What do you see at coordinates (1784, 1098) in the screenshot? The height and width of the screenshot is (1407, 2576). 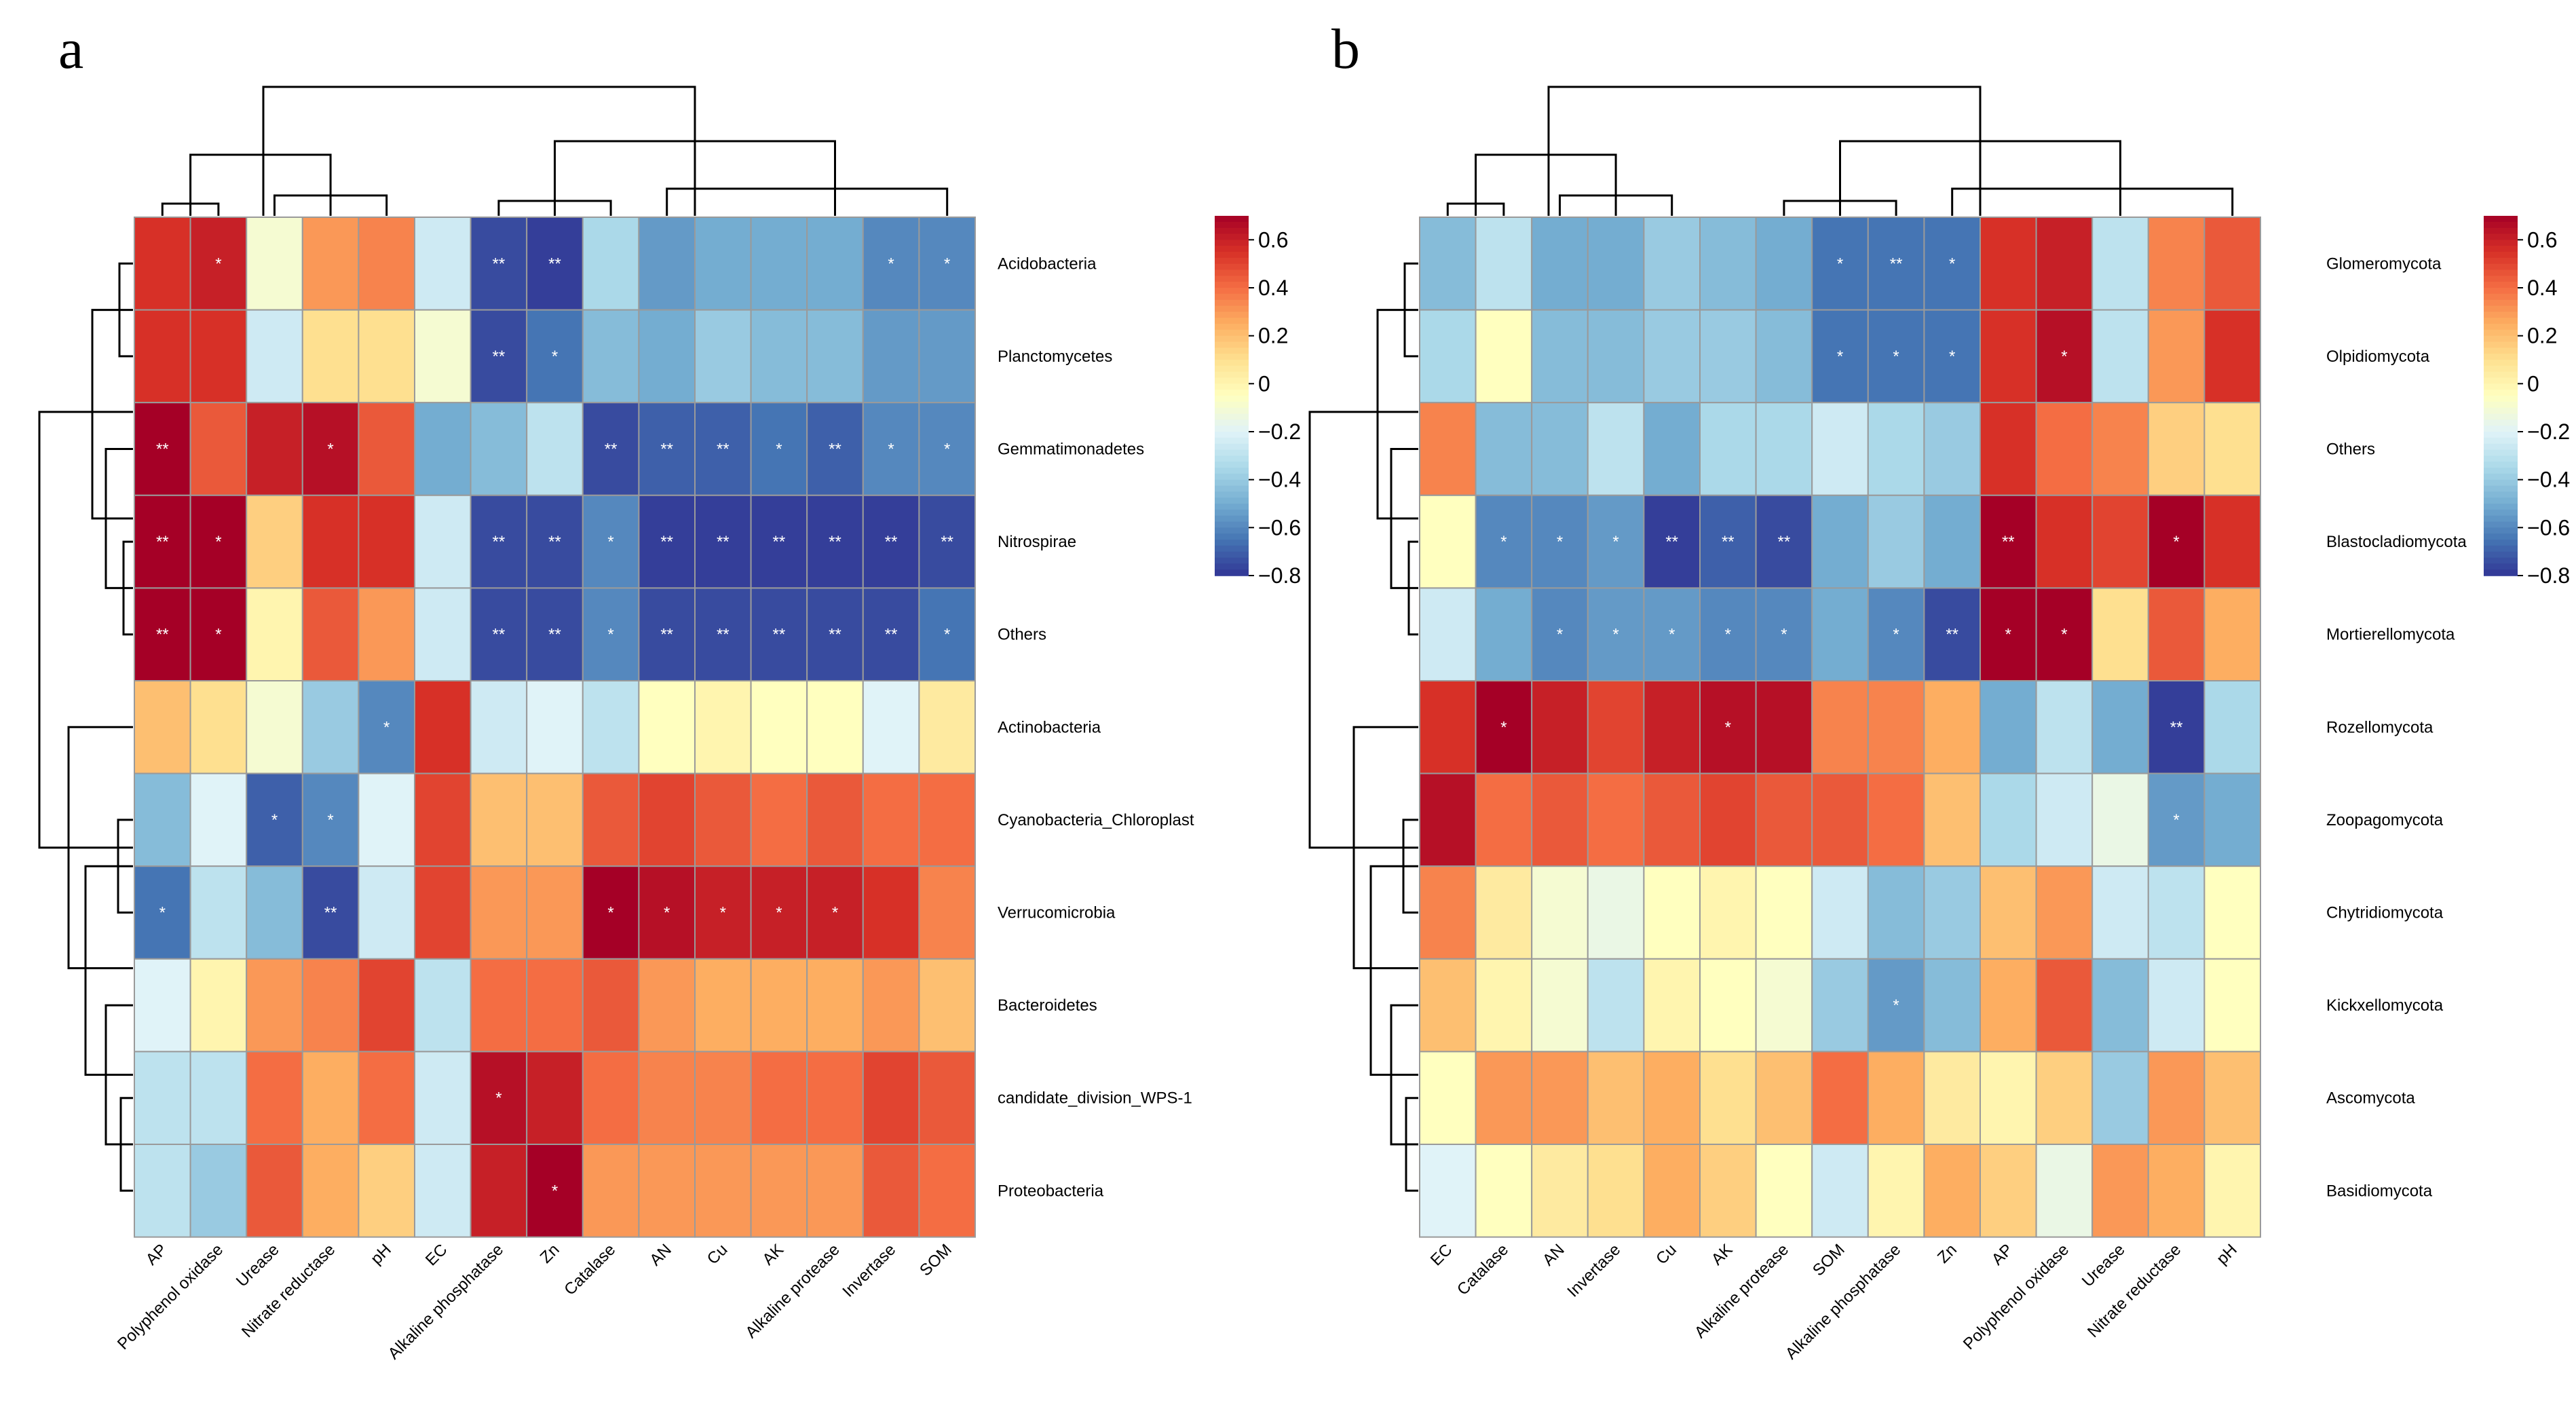 I see `heatmap-cell-ascomycota-alkaline-protease` at bounding box center [1784, 1098].